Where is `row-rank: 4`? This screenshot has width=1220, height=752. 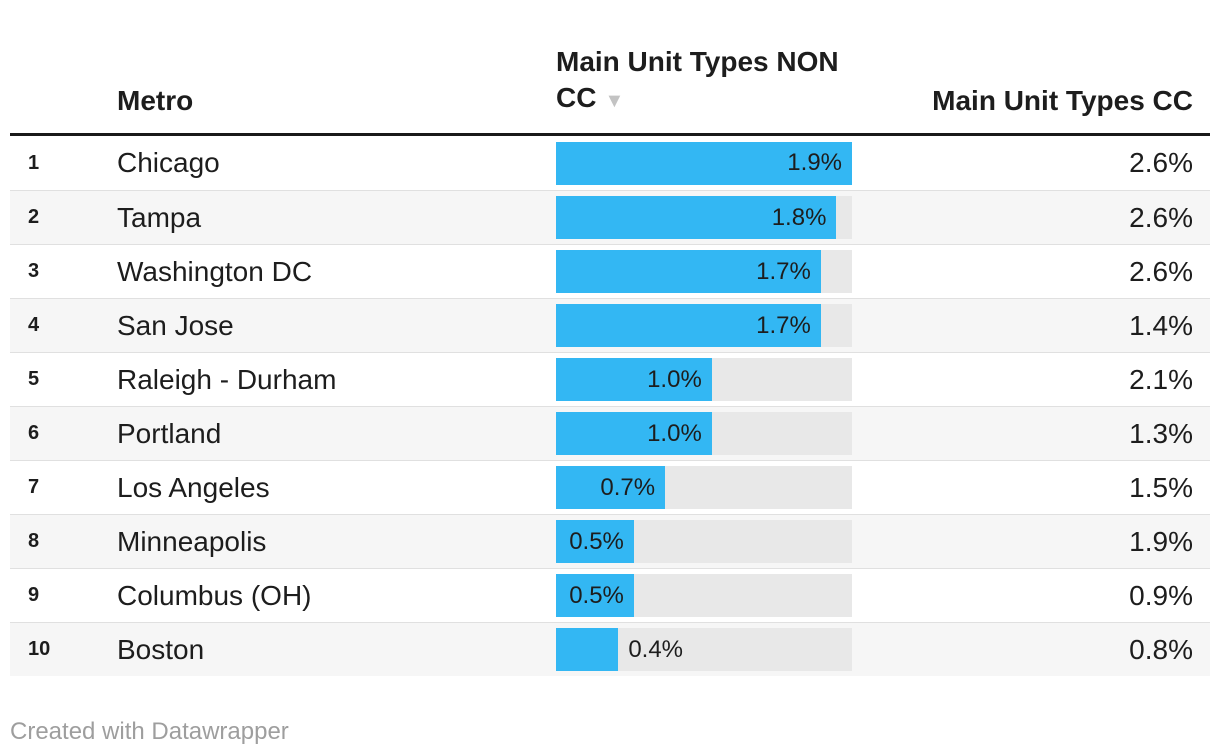 row-rank: 4 is located at coordinates (34, 325).